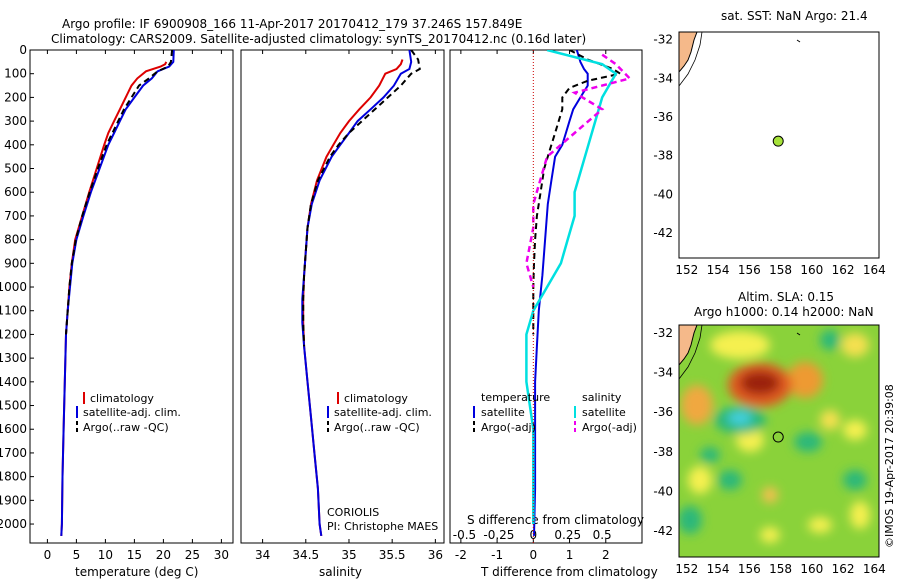  What do you see at coordinates (48, 555) in the screenshot?
I see `x-tick-label: 0` at bounding box center [48, 555].